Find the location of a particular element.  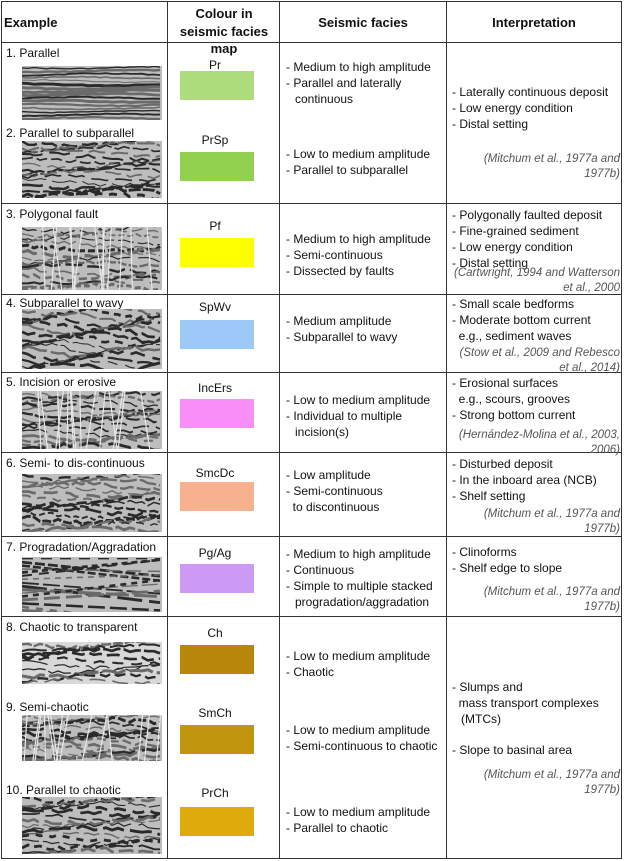

facies-item: - Low amplitude is located at coordinates (328, 475).